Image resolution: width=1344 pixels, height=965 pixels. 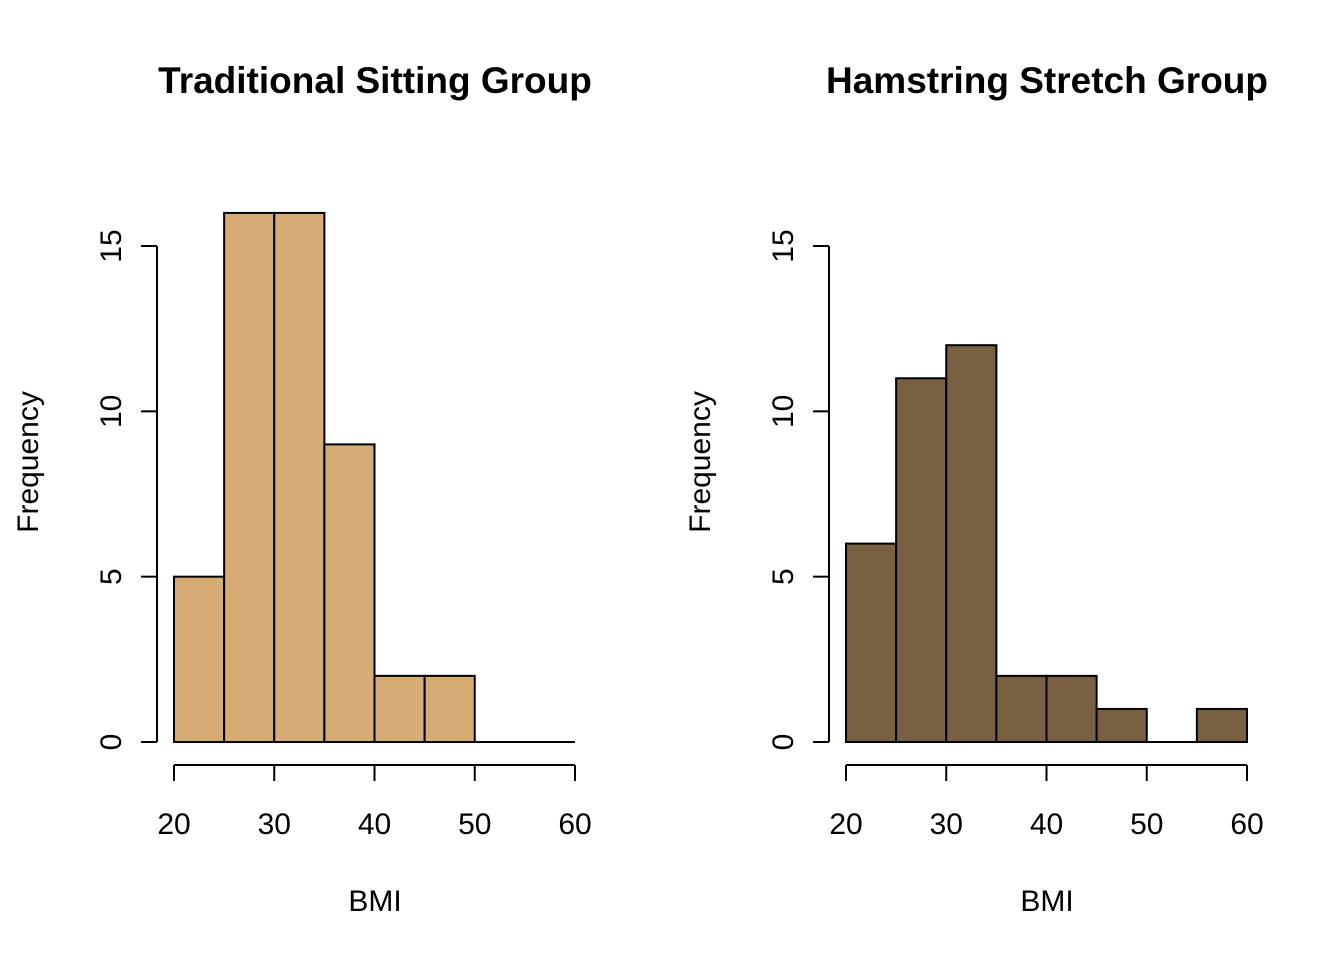 What do you see at coordinates (1047, 80) in the screenshot?
I see `chart-title: Hamstring Stretch Group` at bounding box center [1047, 80].